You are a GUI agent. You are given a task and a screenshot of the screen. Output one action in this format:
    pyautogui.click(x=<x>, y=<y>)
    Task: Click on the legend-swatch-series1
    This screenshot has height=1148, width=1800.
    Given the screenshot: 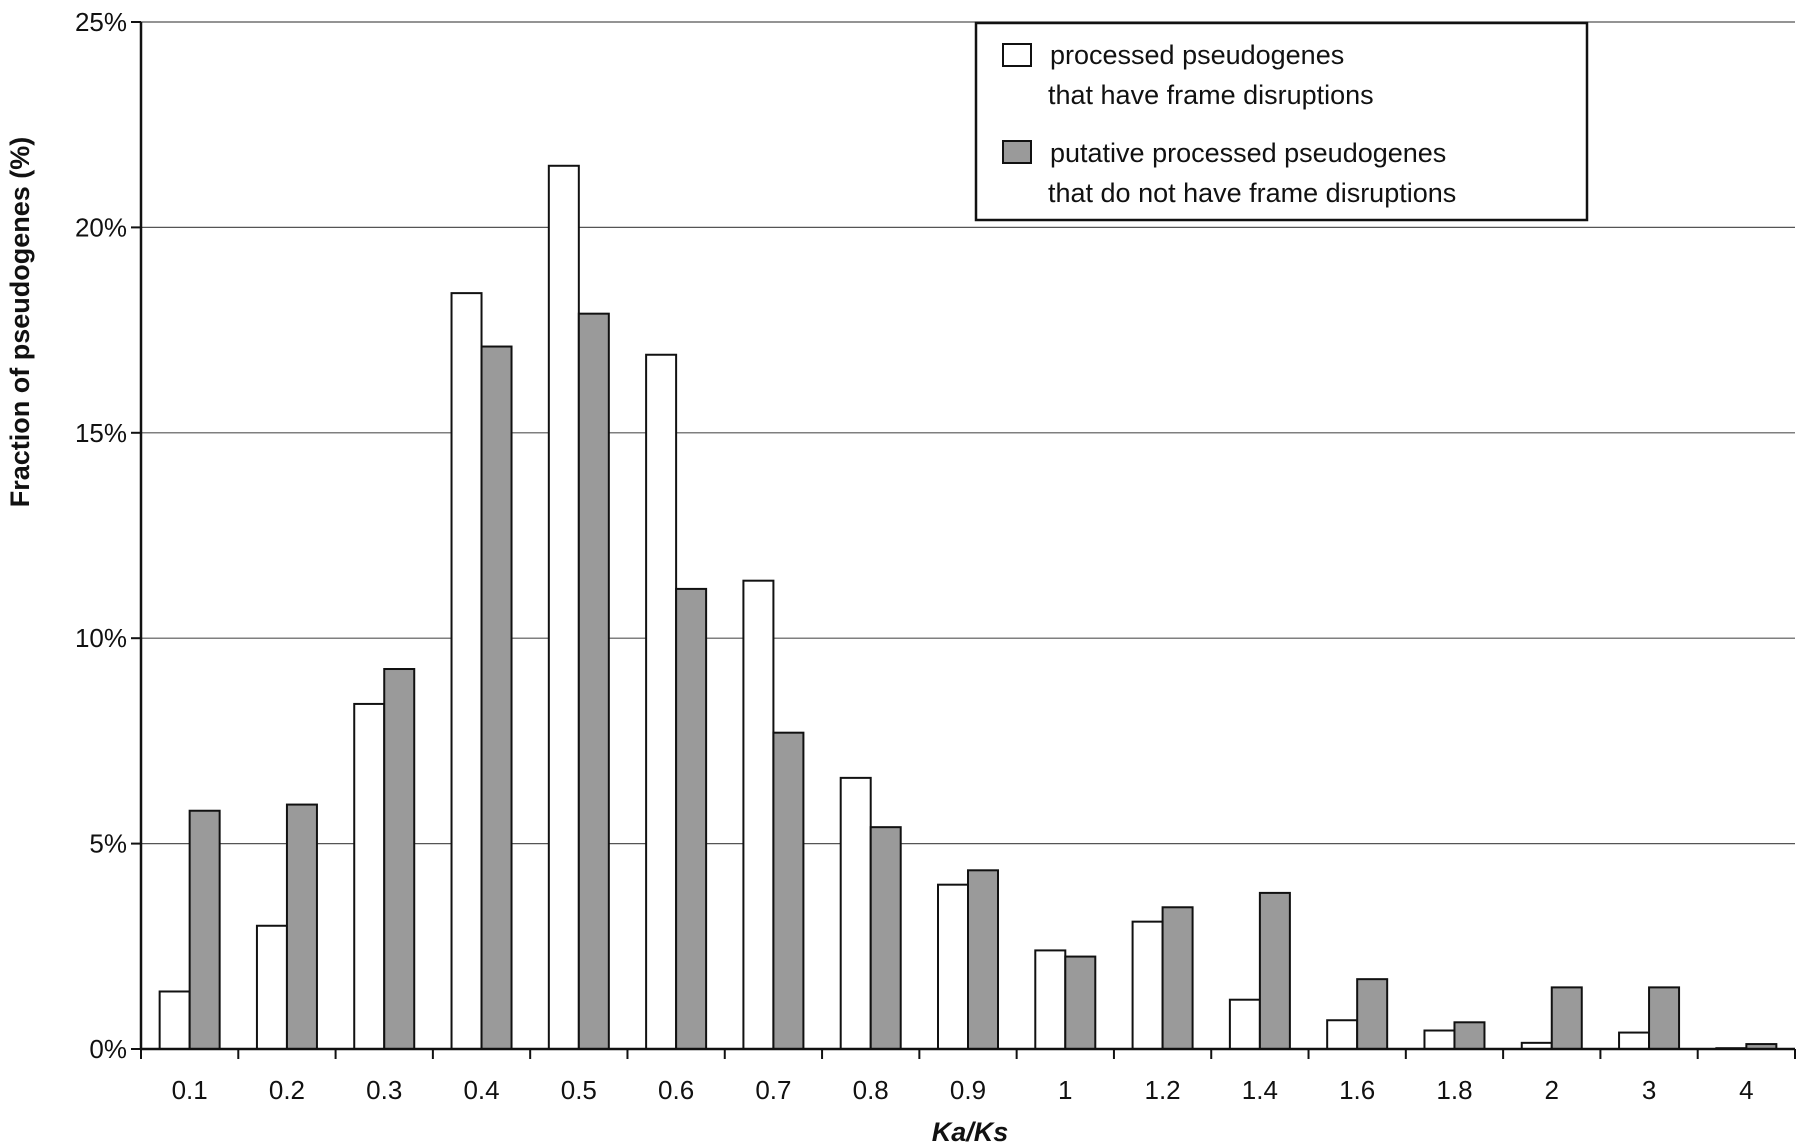 What is the action you would take?
    pyautogui.click(x=1017, y=55)
    